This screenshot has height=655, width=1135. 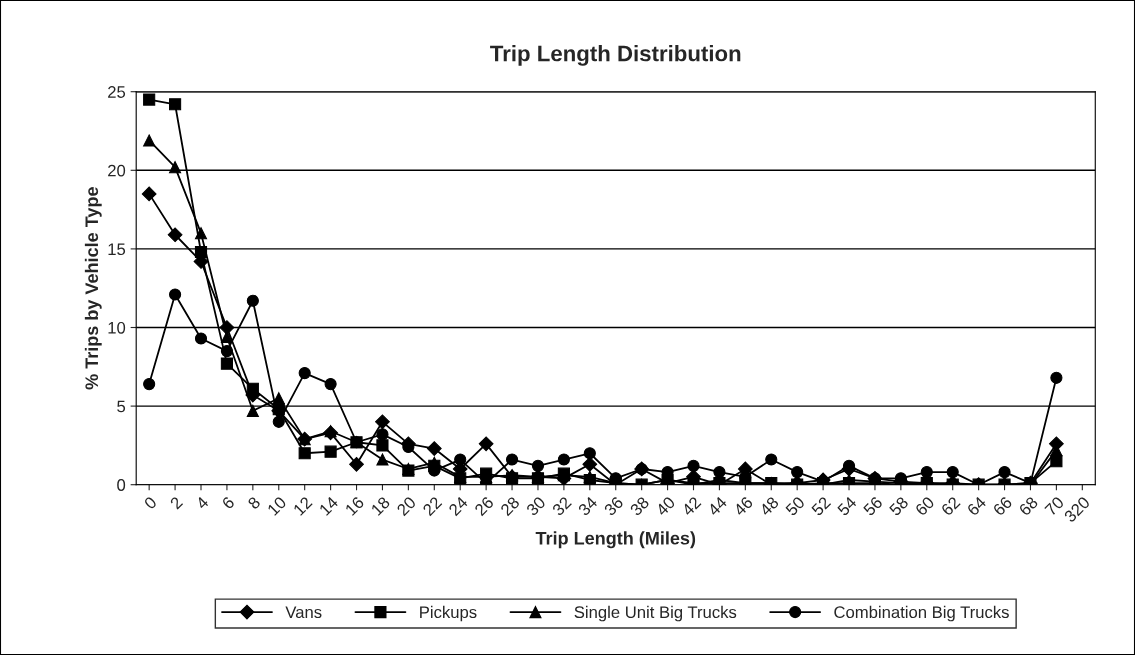 I want to click on x-tick-label: 52, so click(x=821, y=506).